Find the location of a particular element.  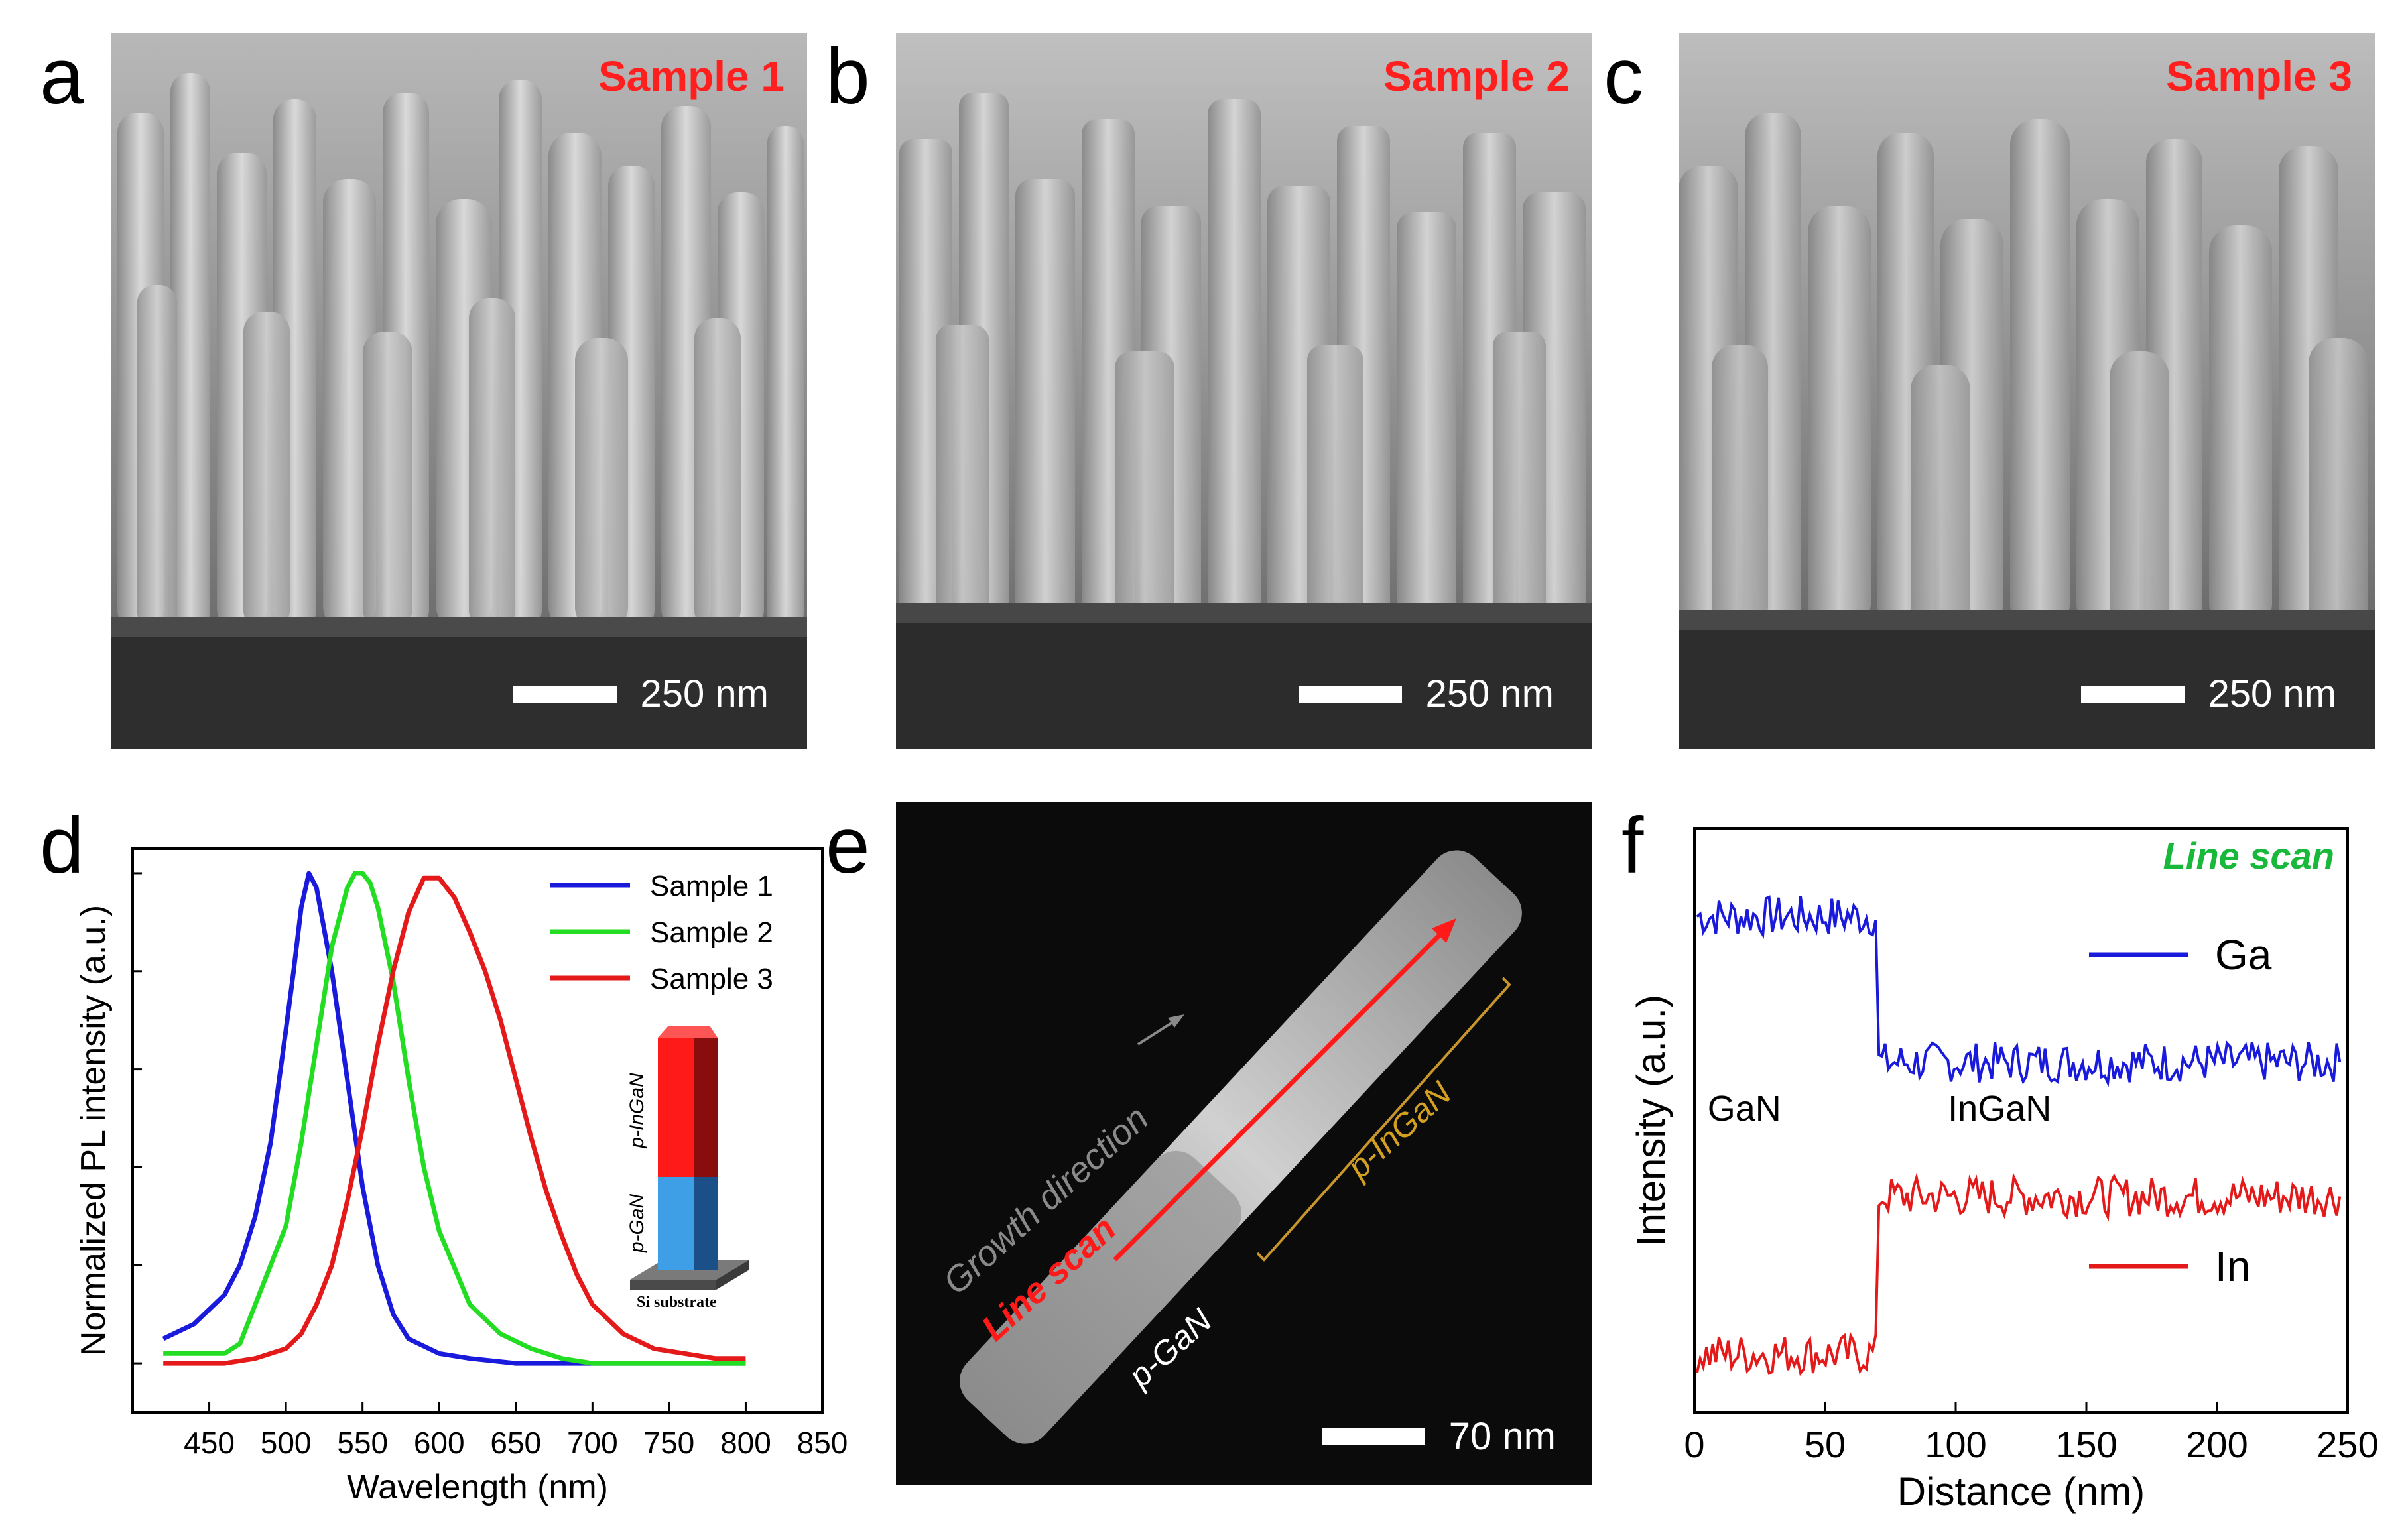

x-tick-label: 250 is located at coordinates (2347, 1444).